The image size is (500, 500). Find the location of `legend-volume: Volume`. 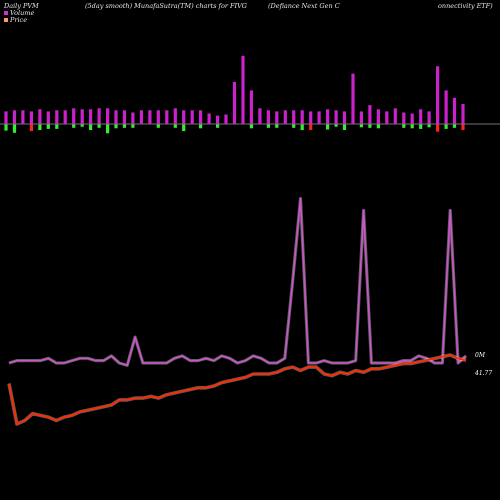

legend-volume: Volume is located at coordinates (19, 13).